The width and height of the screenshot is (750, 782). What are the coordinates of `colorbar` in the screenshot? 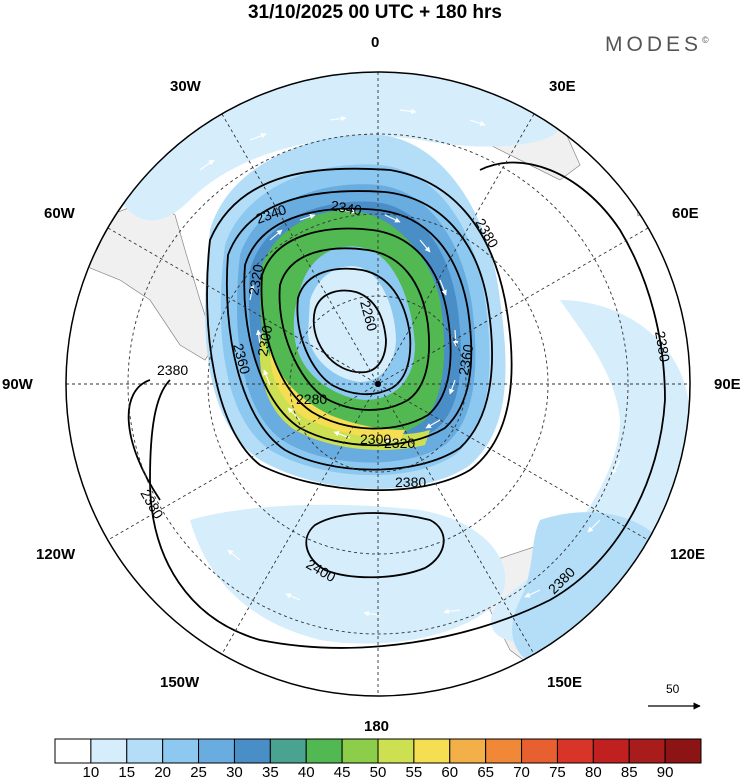 It's located at (378, 751).